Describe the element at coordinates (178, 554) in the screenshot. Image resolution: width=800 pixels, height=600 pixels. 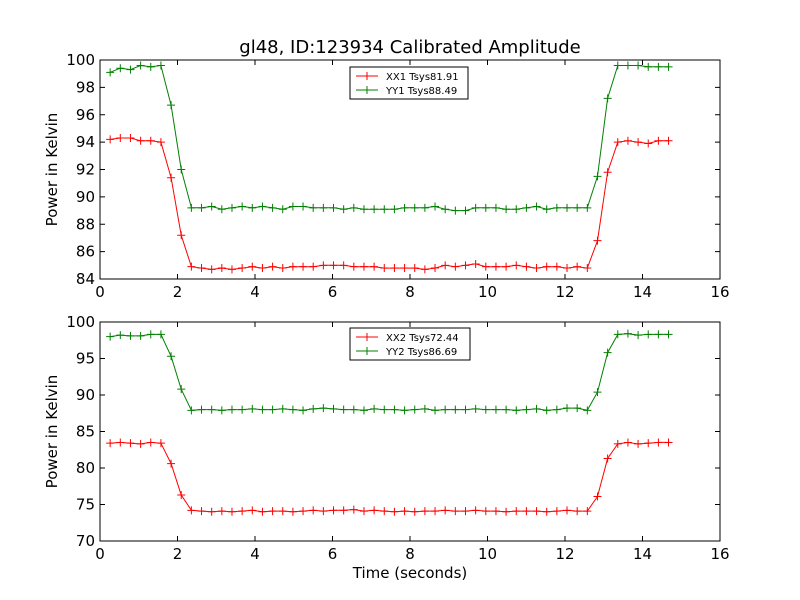
I see `x-tick-label: 2` at that location.